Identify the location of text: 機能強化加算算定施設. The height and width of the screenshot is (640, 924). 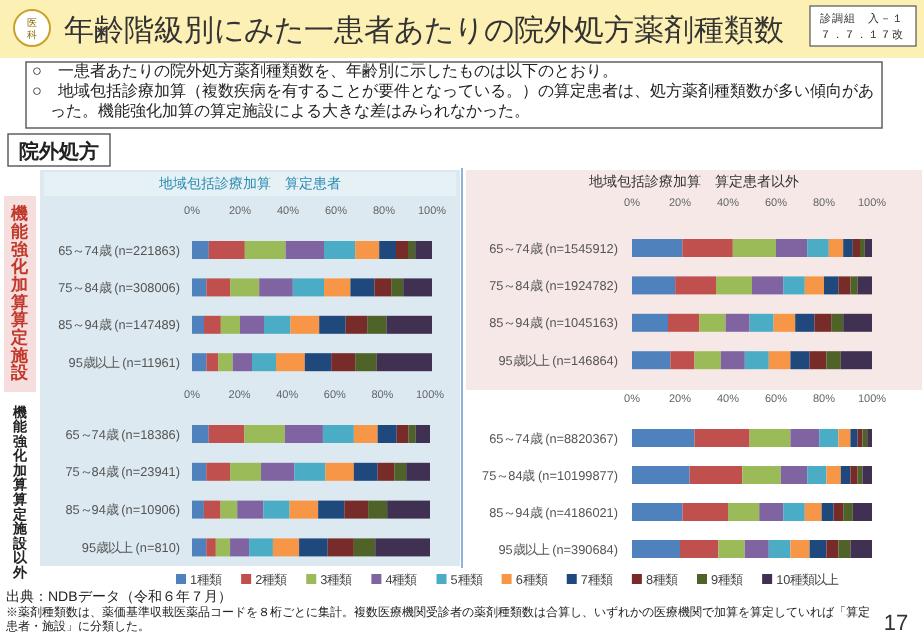
(20, 293).